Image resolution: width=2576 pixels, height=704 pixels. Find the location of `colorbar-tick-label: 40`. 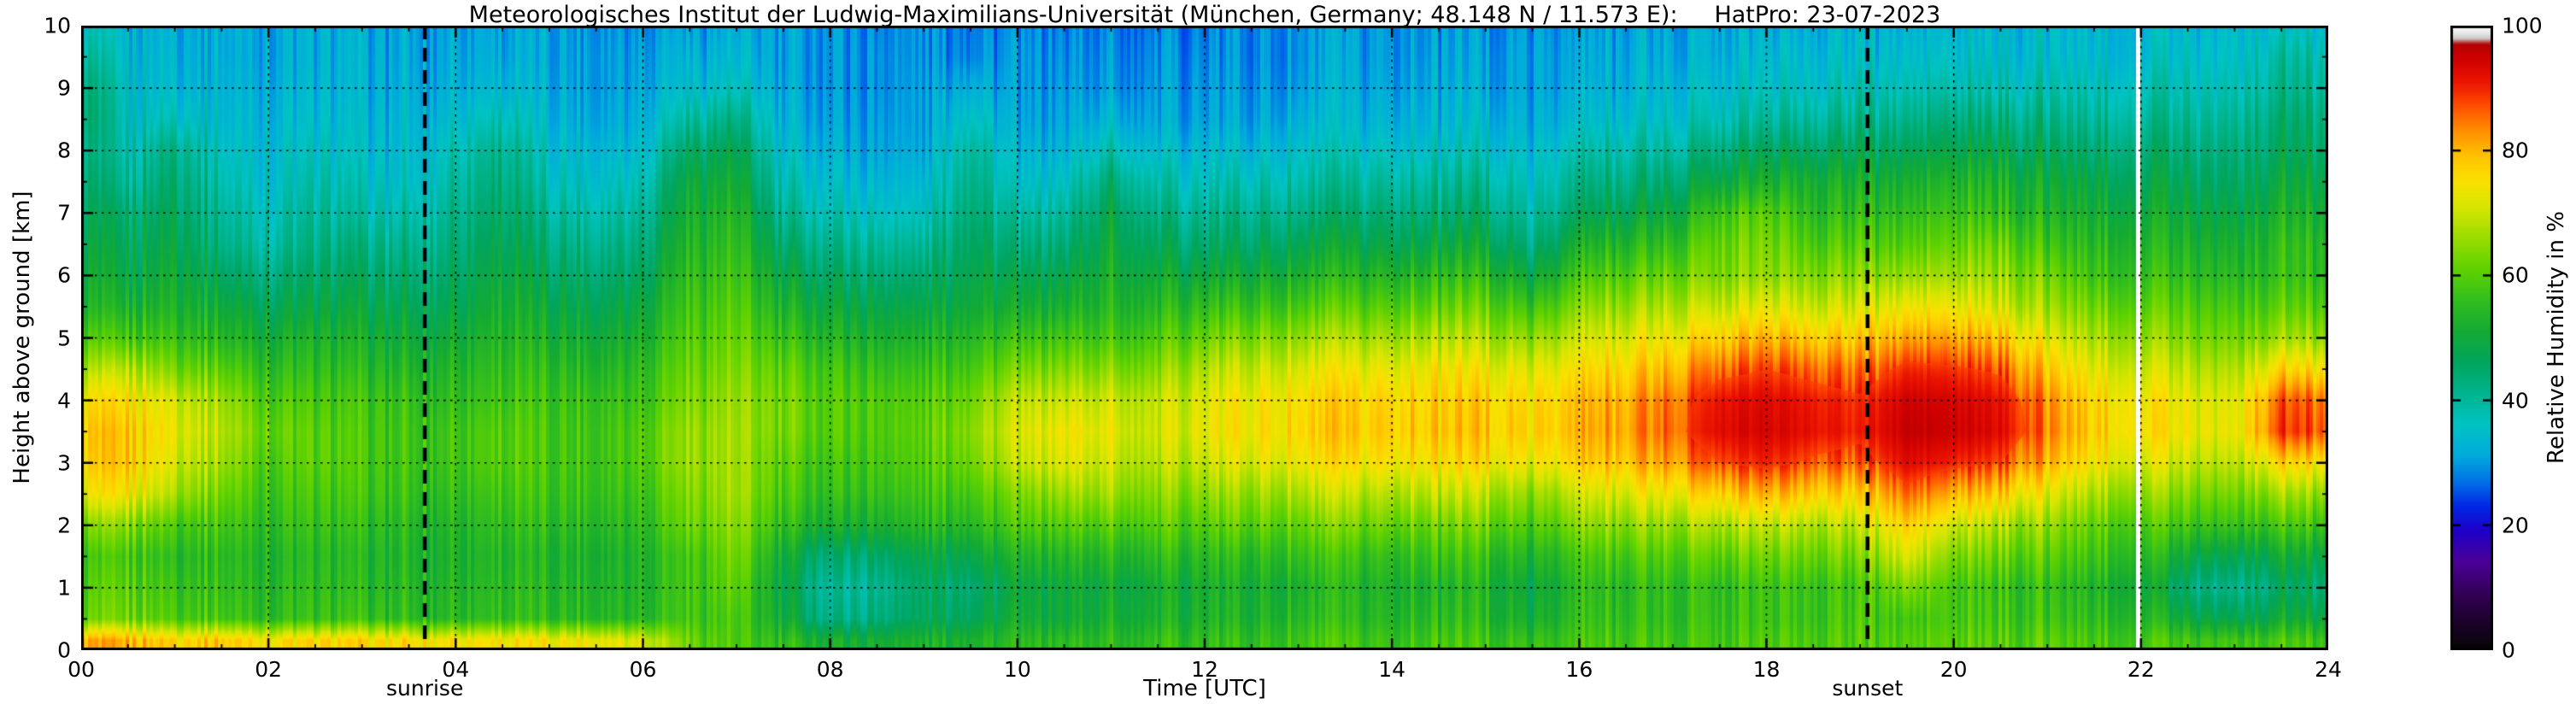

colorbar-tick-label: 40 is located at coordinates (2515, 401).